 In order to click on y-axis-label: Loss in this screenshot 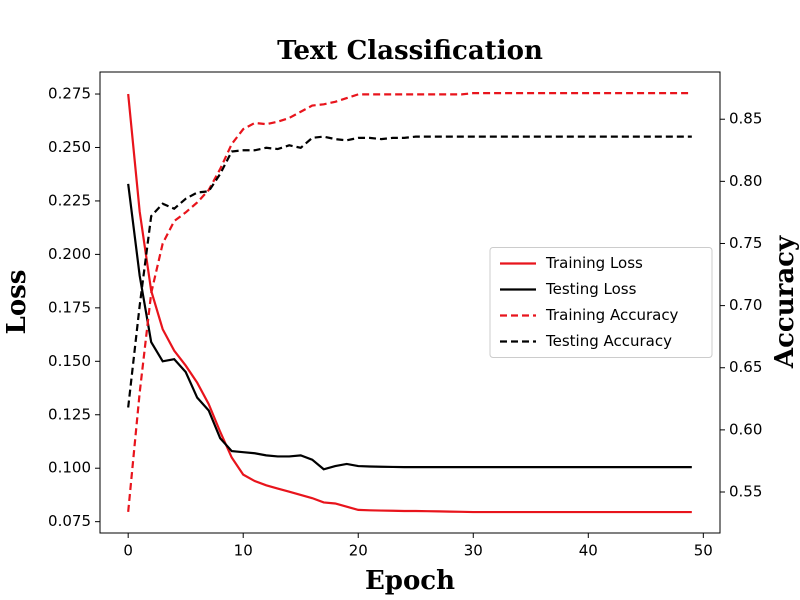, I will do `click(17, 302)`.